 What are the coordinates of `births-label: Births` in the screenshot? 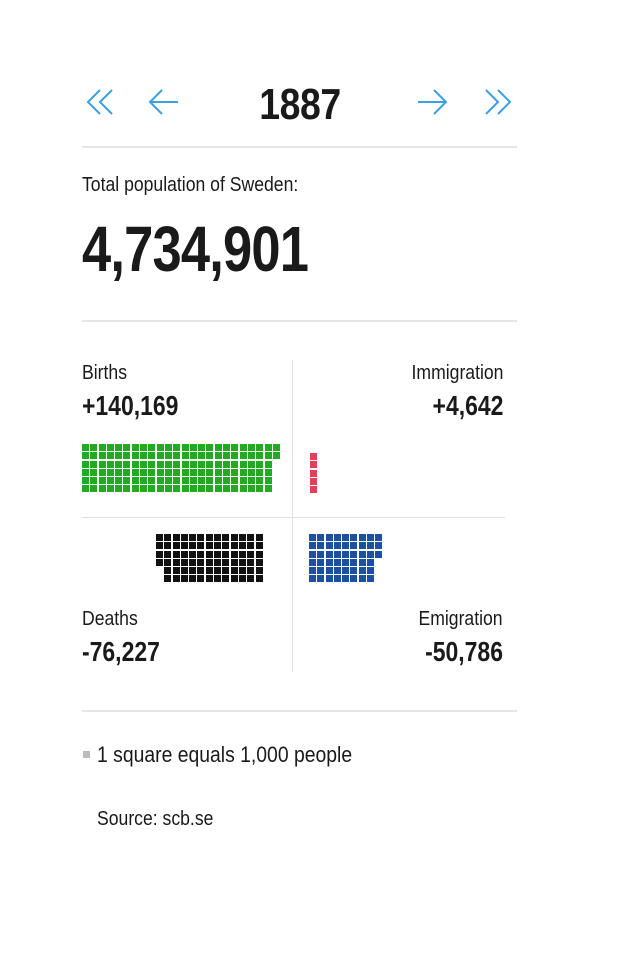 It's located at (104, 373).